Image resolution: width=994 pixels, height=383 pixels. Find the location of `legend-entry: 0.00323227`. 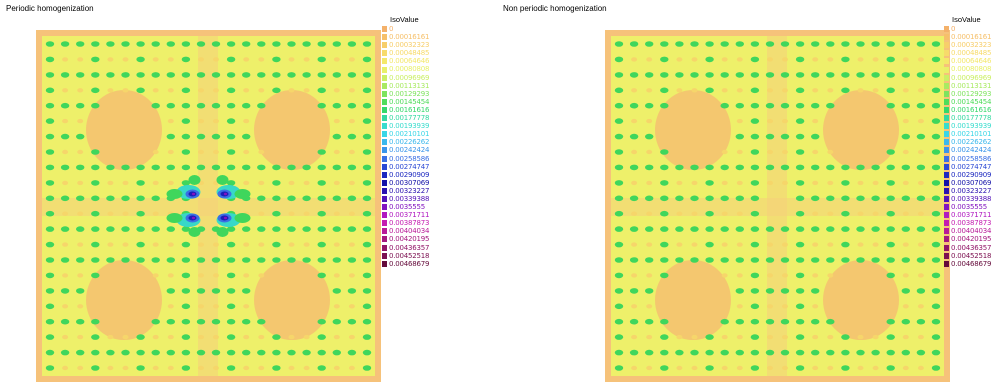

legend-entry: 0.00323227 is located at coordinates (417, 191).